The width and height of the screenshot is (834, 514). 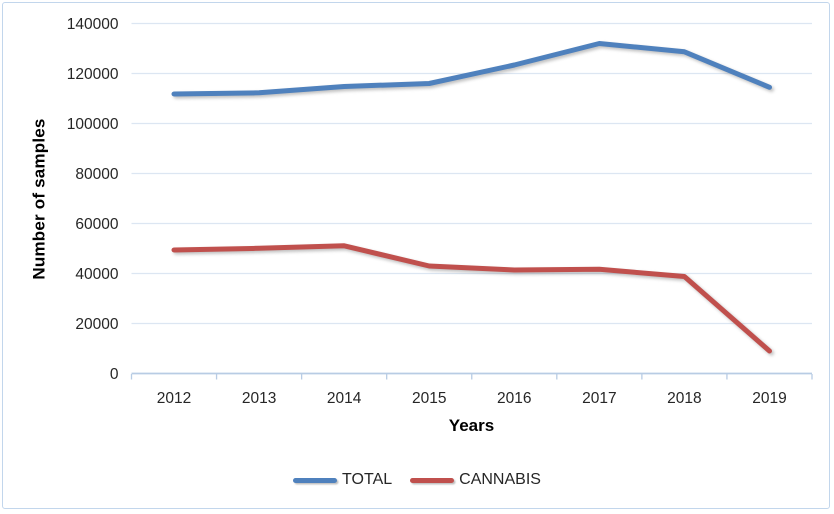 I want to click on y-tick-label: 140000, so click(x=93, y=24).